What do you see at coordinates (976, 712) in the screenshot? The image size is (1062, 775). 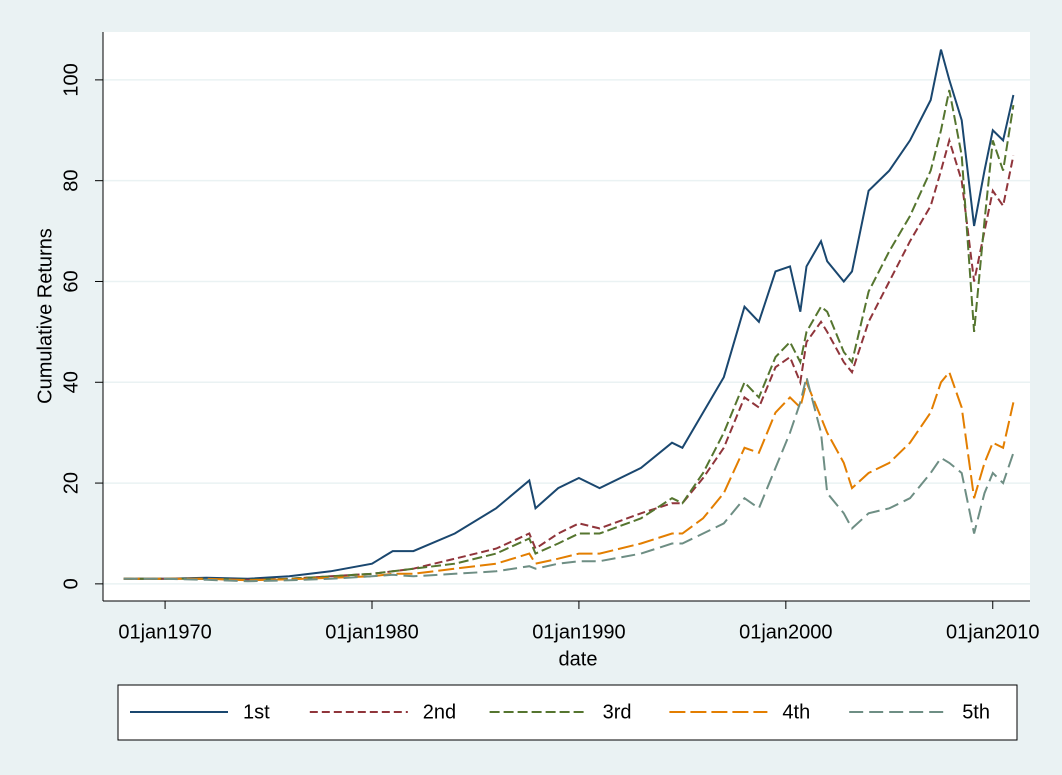 I see `legend-label: 5th` at bounding box center [976, 712].